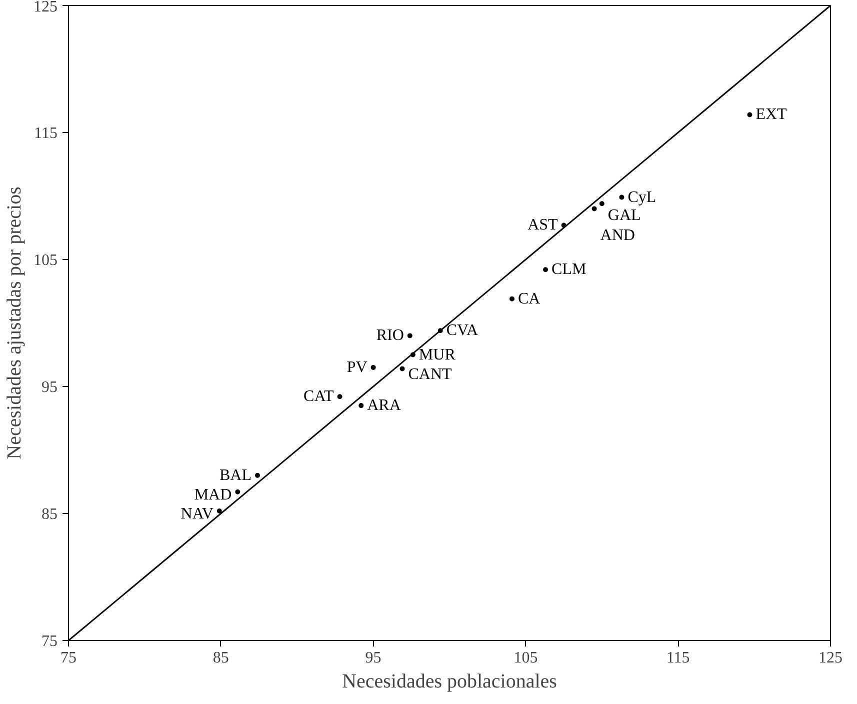 The height and width of the screenshot is (704, 857). What do you see at coordinates (529, 299) in the screenshot?
I see `series-label: CA` at bounding box center [529, 299].